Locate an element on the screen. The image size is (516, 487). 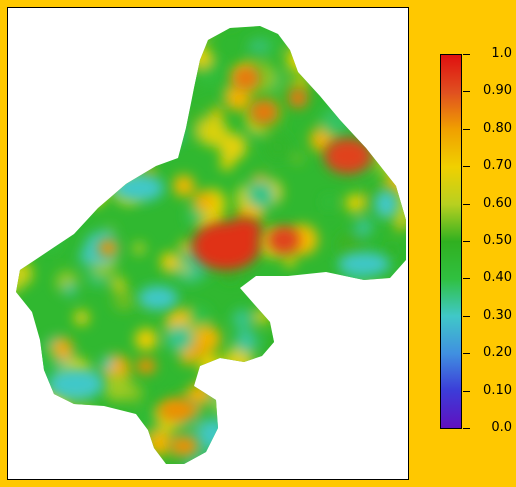
hotspot-central is located at coordinates (244, 230).